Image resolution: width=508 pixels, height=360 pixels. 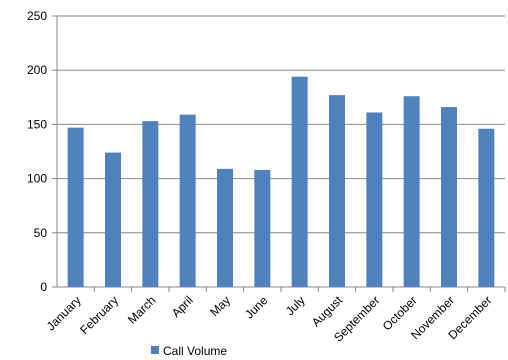 What do you see at coordinates (195, 351) in the screenshot?
I see `legend-label: Call Volume` at bounding box center [195, 351].